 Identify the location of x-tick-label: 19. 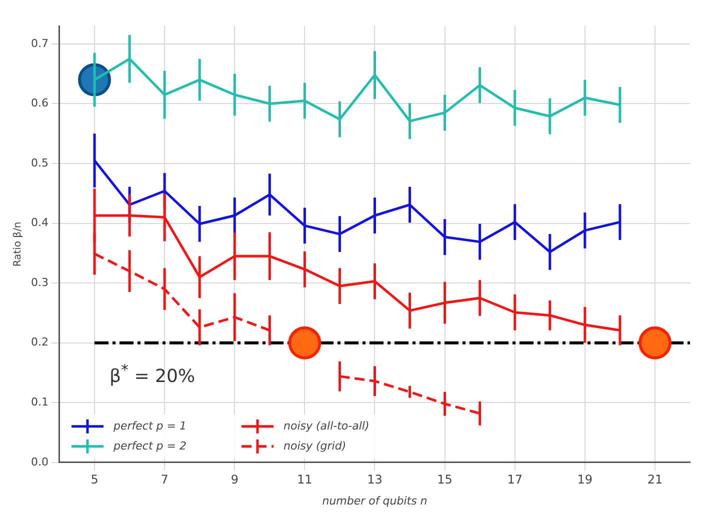
(585, 479).